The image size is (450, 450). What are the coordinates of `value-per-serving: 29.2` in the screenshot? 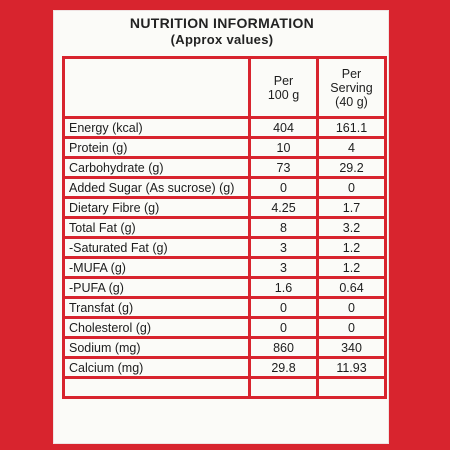 It's located at (351, 167).